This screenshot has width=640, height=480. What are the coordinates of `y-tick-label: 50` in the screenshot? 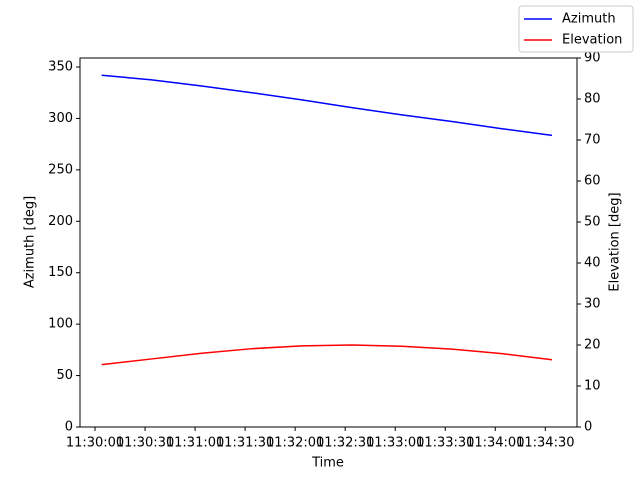 It's located at (64, 375).